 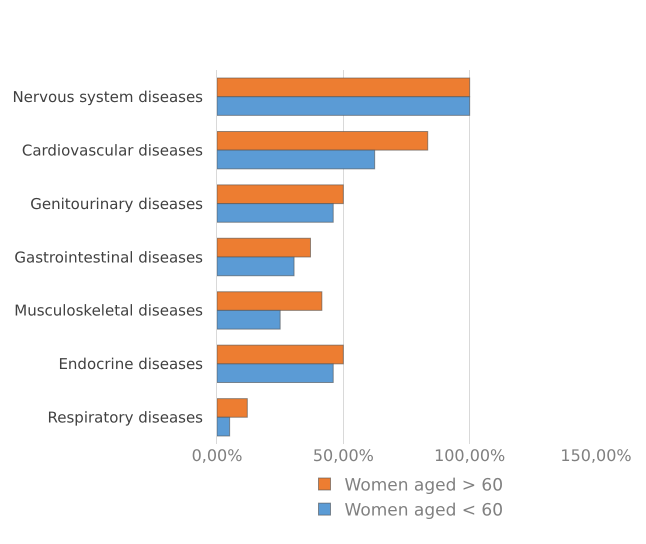 What do you see at coordinates (343, 455) in the screenshot?
I see `x-tick-label: 50,00%` at bounding box center [343, 455].